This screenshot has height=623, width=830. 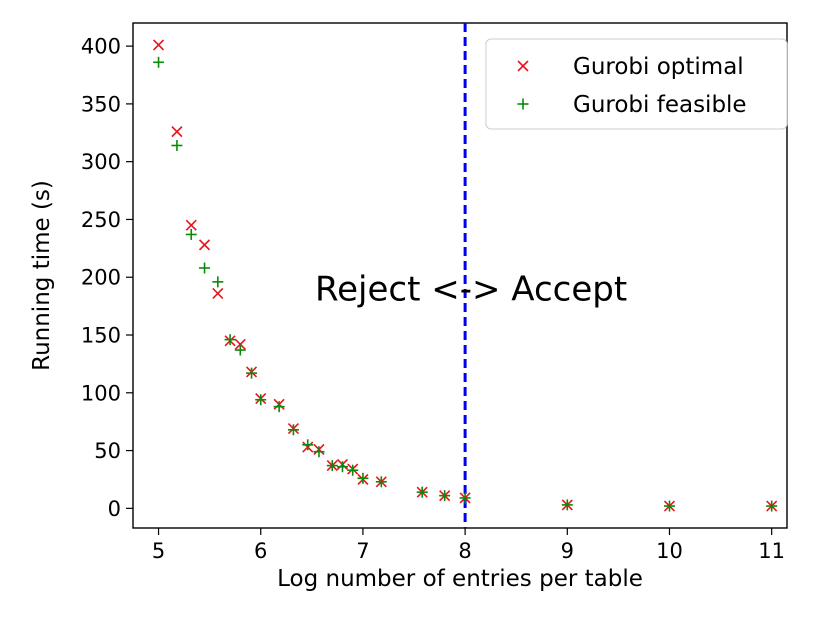 I want to click on y-tick-label: 300, so click(x=101, y=162).